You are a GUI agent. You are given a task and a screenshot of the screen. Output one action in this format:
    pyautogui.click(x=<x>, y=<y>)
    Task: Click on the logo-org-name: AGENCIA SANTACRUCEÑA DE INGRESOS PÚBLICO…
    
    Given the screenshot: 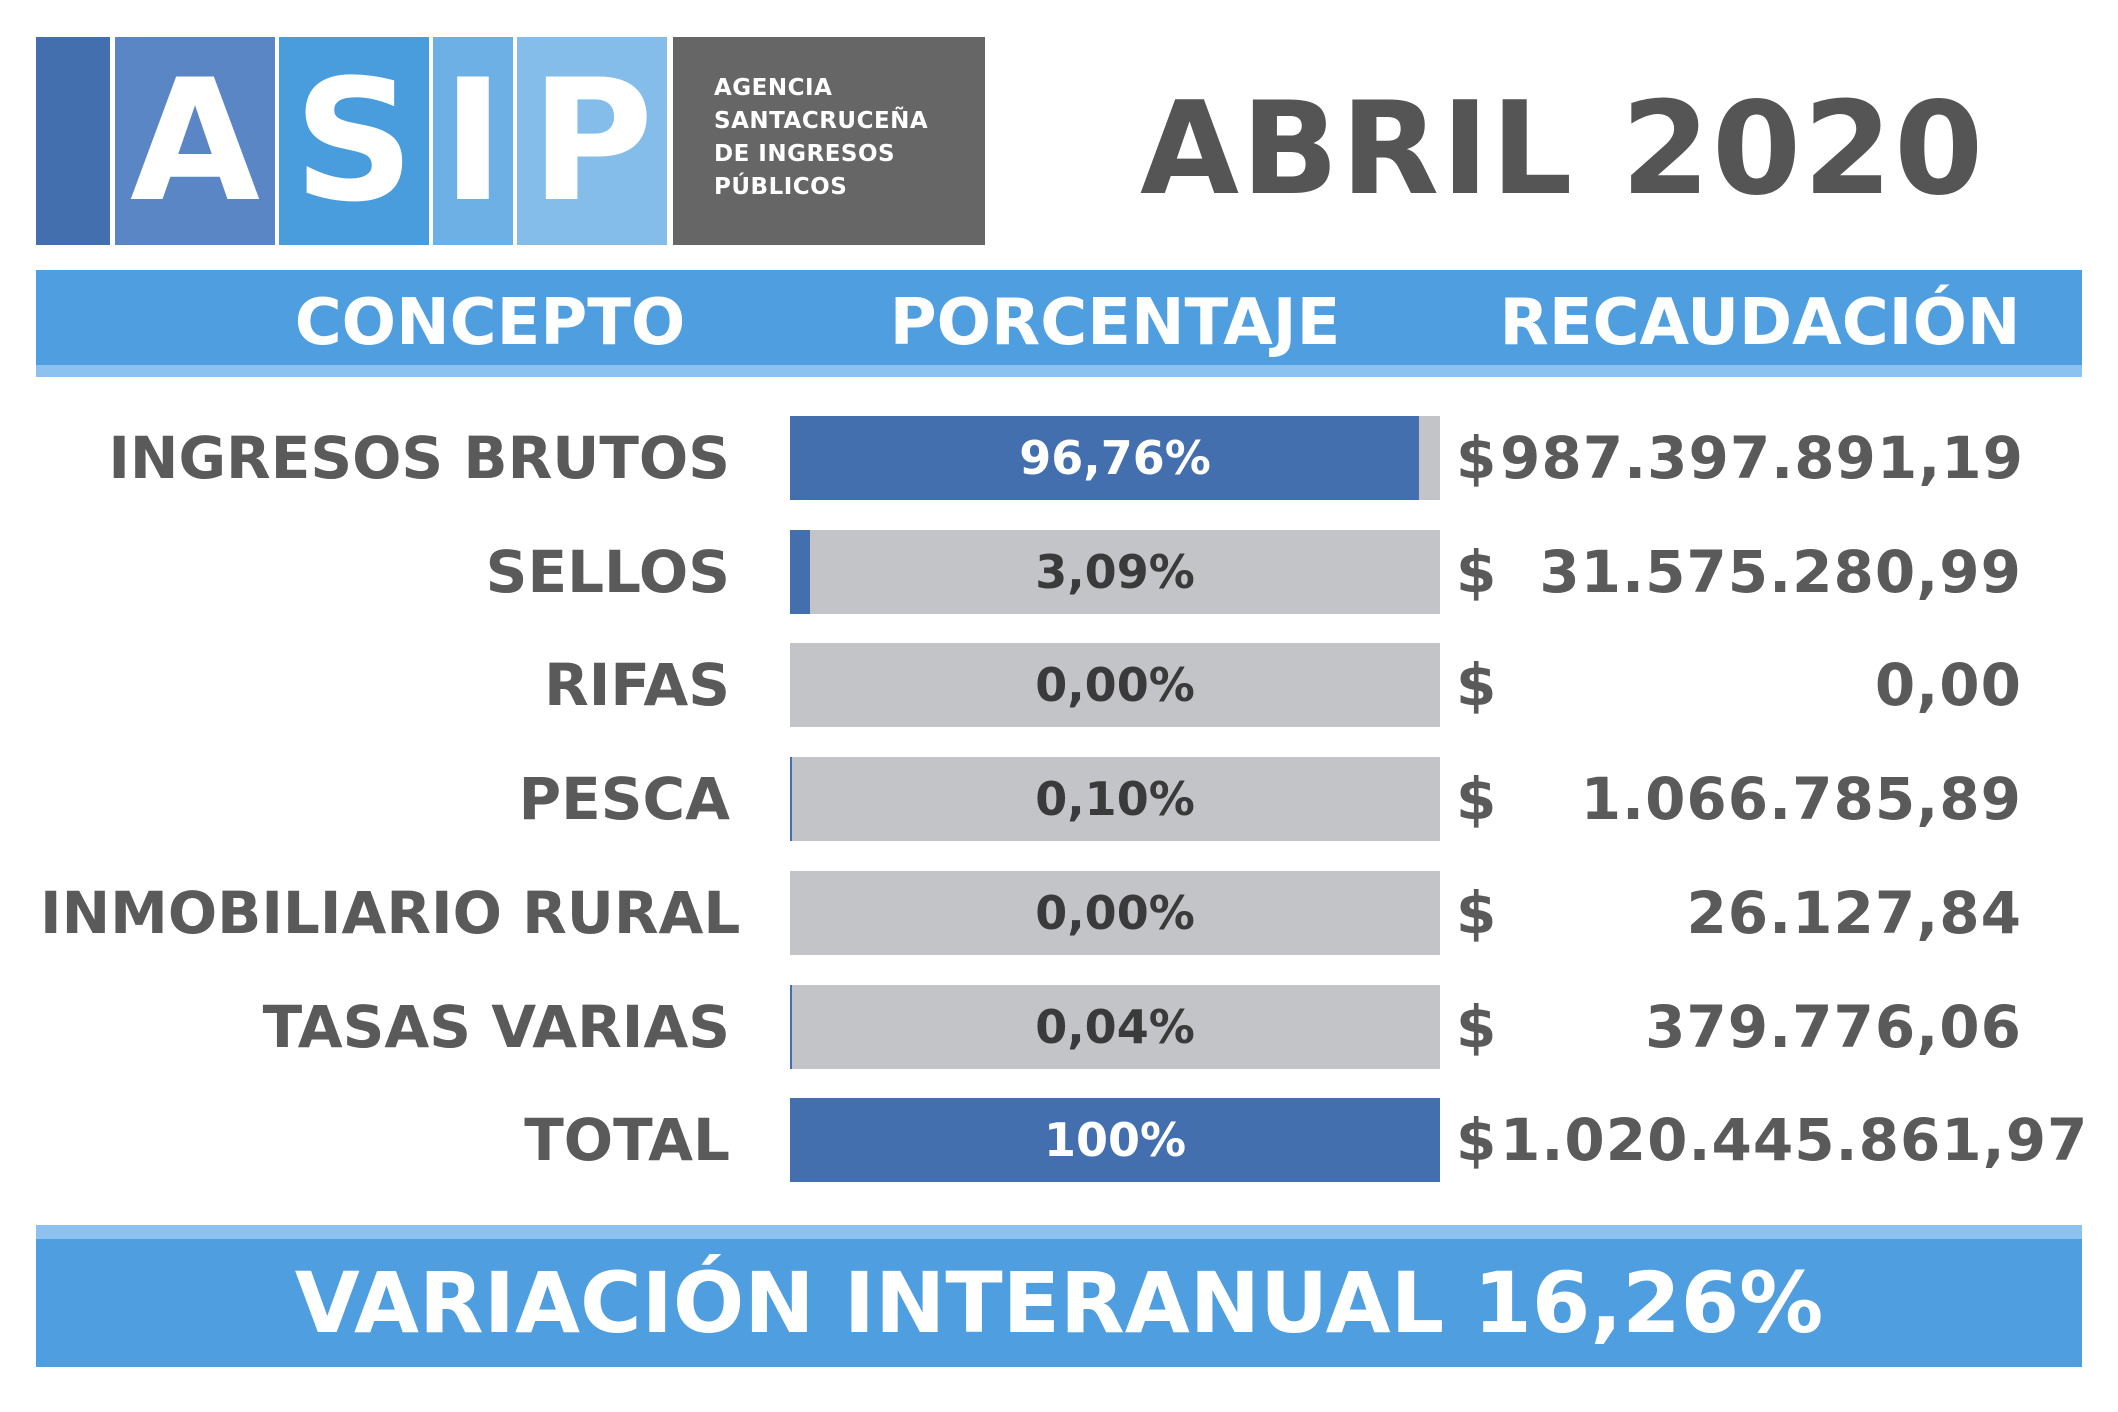 What is the action you would take?
    pyautogui.click(x=844, y=138)
    